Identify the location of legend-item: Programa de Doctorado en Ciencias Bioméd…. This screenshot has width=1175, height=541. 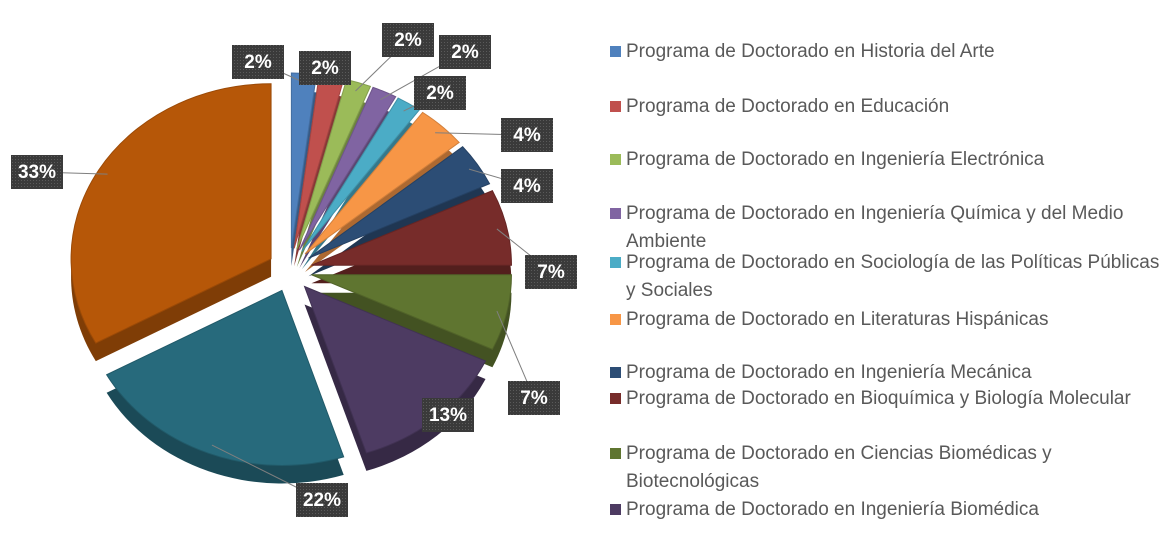
(887, 468).